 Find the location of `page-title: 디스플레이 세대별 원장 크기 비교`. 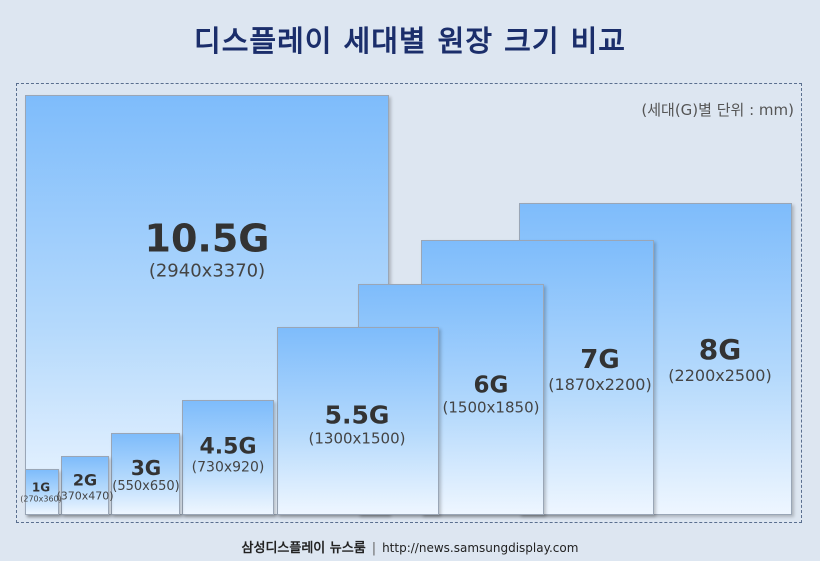

page-title: 디스플레이 세대별 원장 크기 비교 is located at coordinates (410, 41).